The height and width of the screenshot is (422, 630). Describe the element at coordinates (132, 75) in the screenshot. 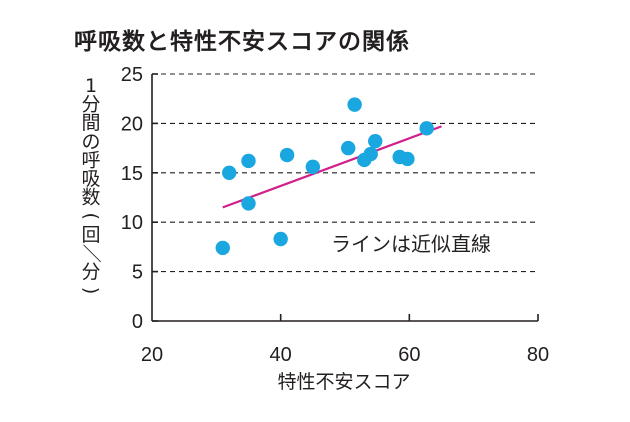

I see `y-tick-label-25: 25` at that location.